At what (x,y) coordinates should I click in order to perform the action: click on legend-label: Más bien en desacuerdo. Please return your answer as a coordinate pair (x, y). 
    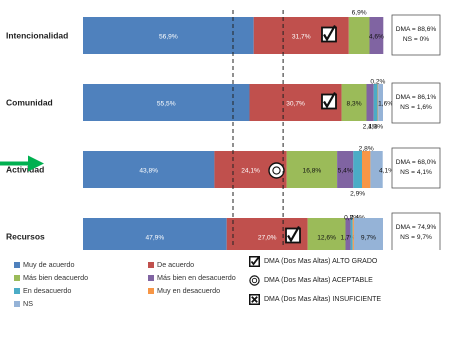
    Looking at the image, I should click on (196, 277).